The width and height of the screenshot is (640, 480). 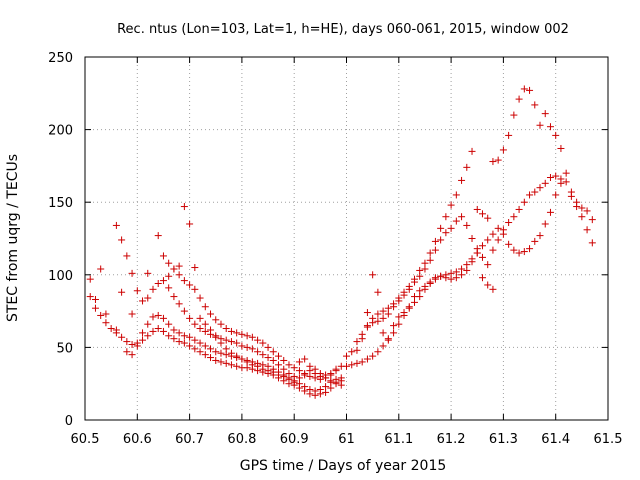 What do you see at coordinates (13, 238) in the screenshot?
I see `y-axis-label: STEC from uqrg / TECUs` at bounding box center [13, 238].